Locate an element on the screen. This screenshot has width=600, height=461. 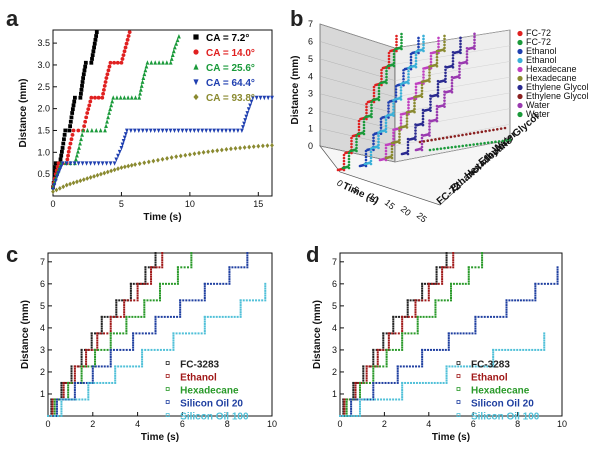
legend-label: Ethanol is located at coordinates (198, 378).